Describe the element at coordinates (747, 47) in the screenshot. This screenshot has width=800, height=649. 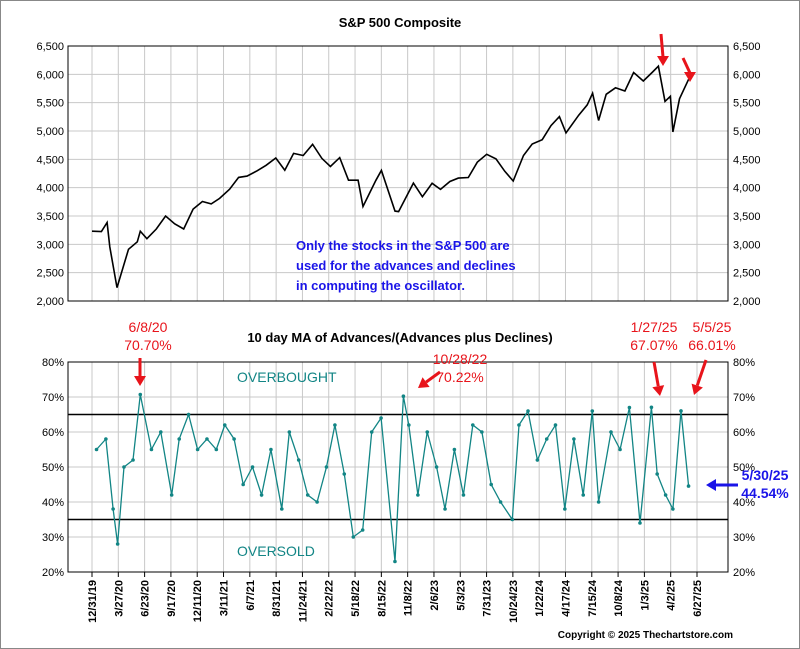
I see `y-tick-label-right: 6,500` at that location.